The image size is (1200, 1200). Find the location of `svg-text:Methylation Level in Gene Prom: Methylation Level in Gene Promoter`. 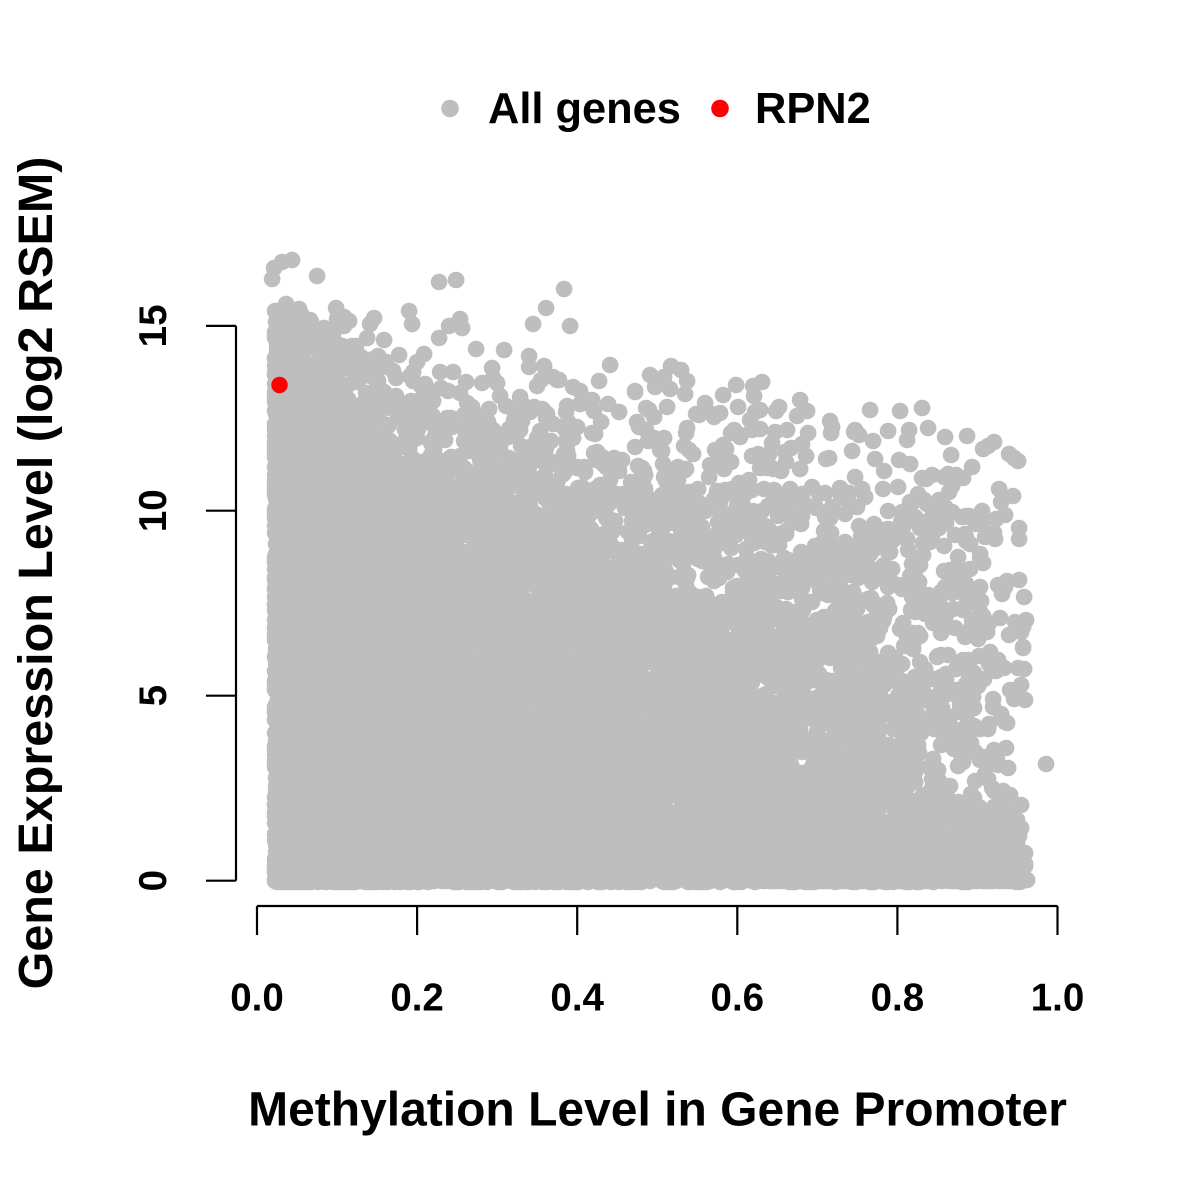

svg-text:Methylation Level in Gene Prom: Methylation Level in Gene Promoter is located at coordinates (657, 1110).